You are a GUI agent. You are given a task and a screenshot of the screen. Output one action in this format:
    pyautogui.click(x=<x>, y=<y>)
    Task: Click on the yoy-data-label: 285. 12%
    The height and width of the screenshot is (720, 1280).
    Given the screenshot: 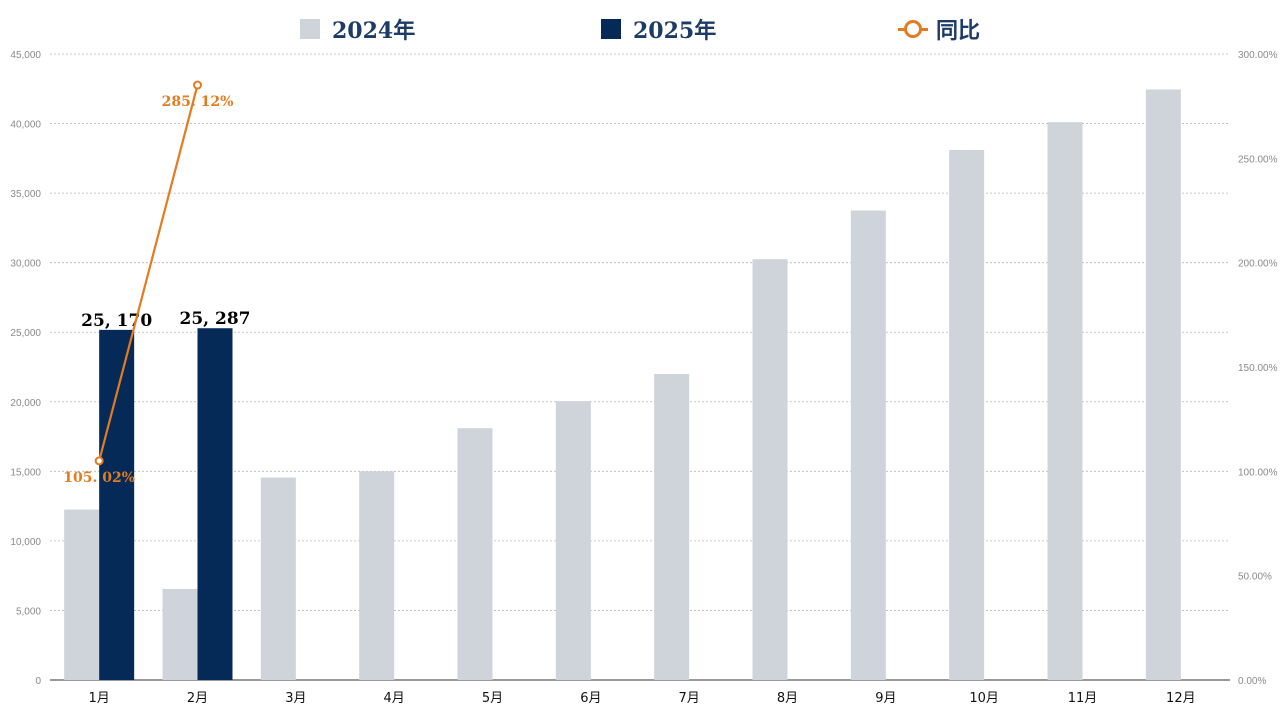 What is the action you would take?
    pyautogui.click(x=198, y=102)
    